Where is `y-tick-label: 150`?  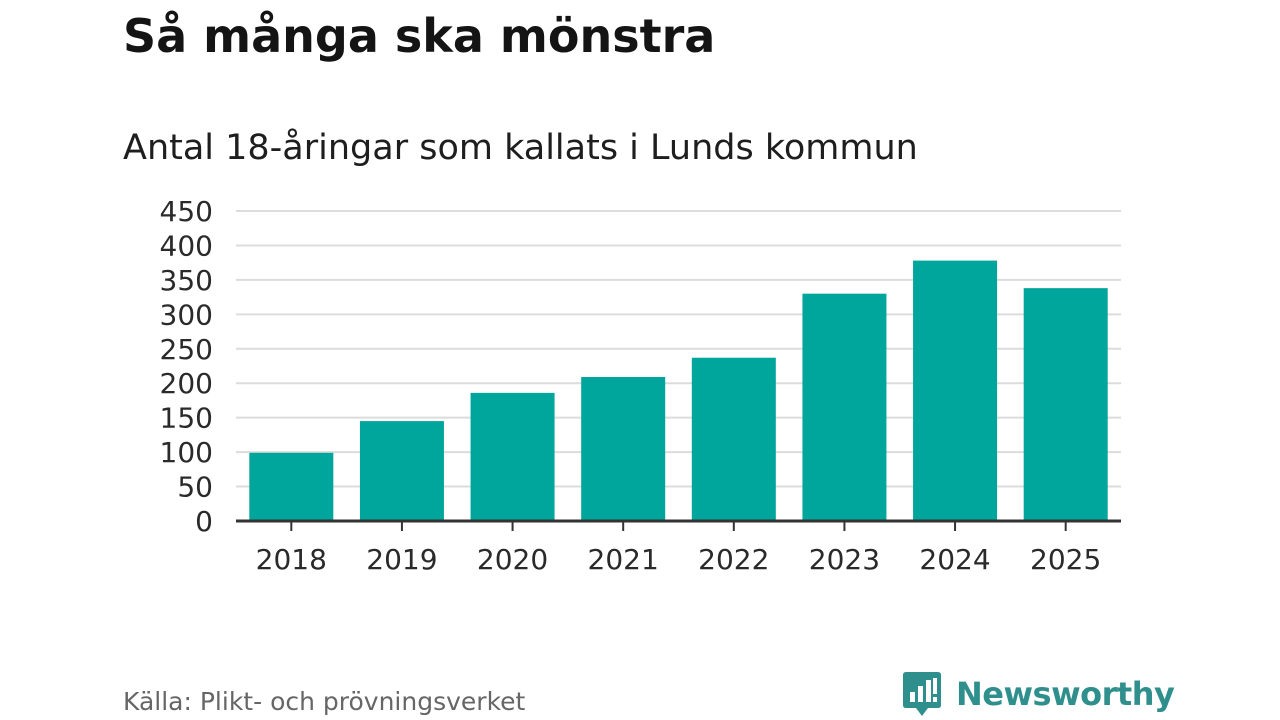
y-tick-label: 150 is located at coordinates (186, 418).